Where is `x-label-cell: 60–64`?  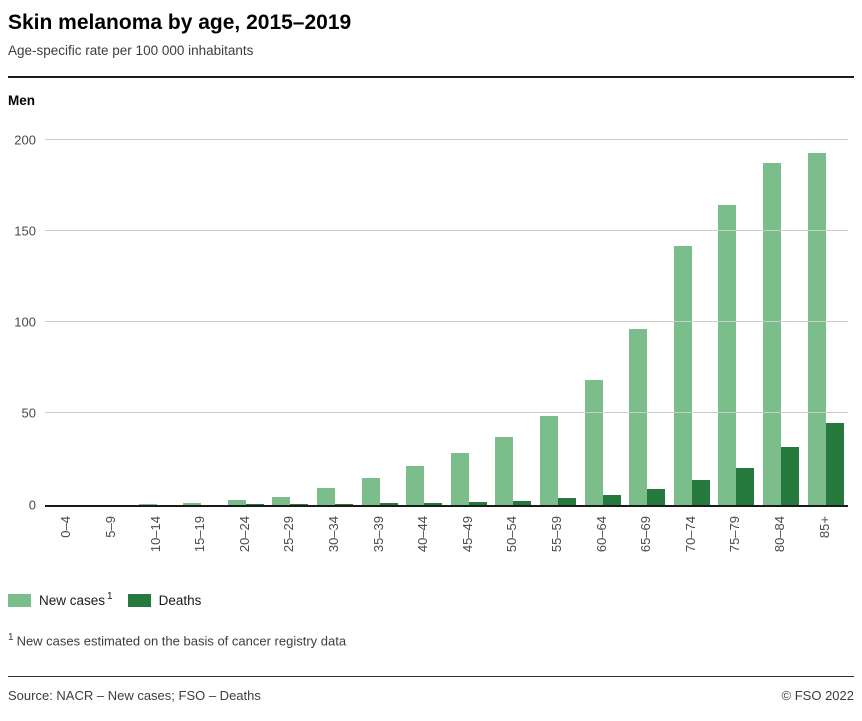 x-label-cell: 60–64 is located at coordinates (602, 542).